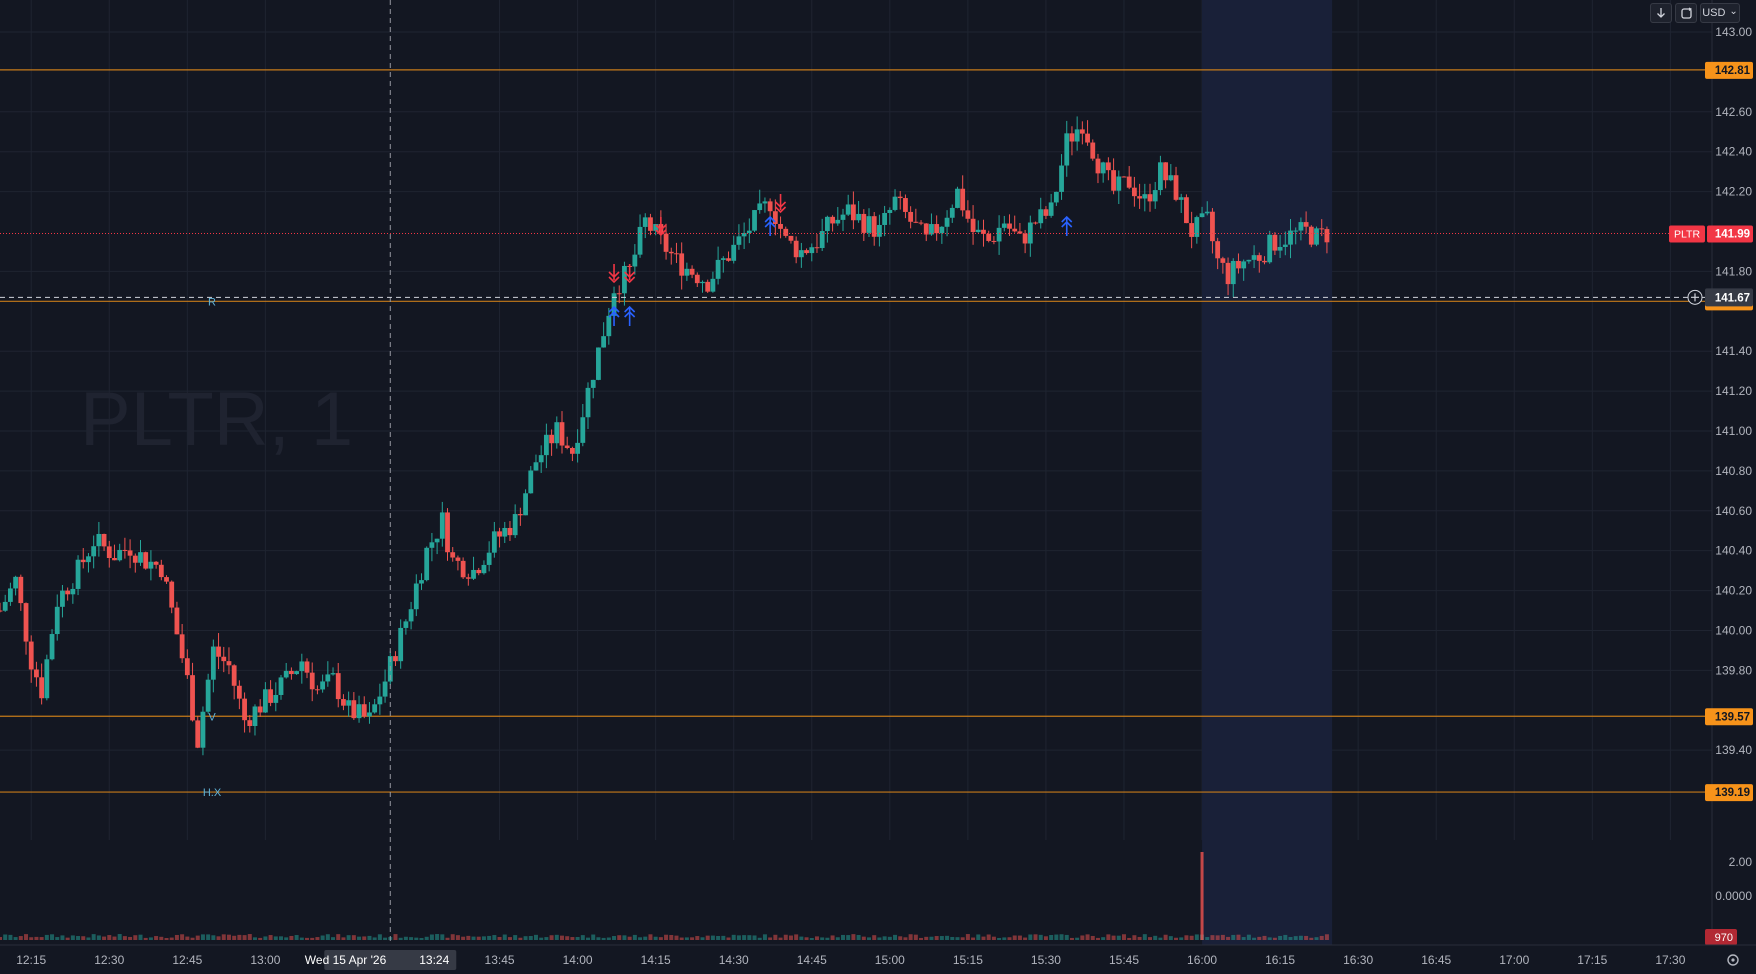 The image size is (1756, 974). I want to click on plus-icon, so click(1695, 297).